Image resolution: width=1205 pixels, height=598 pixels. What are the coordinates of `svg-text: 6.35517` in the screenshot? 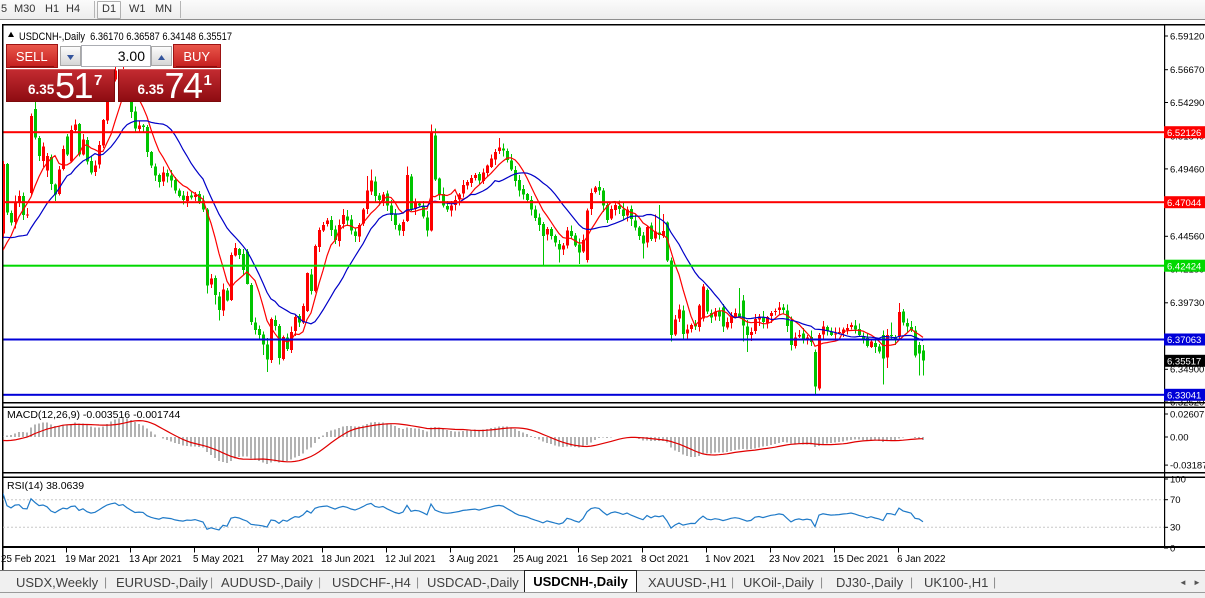 It's located at (1184, 361).